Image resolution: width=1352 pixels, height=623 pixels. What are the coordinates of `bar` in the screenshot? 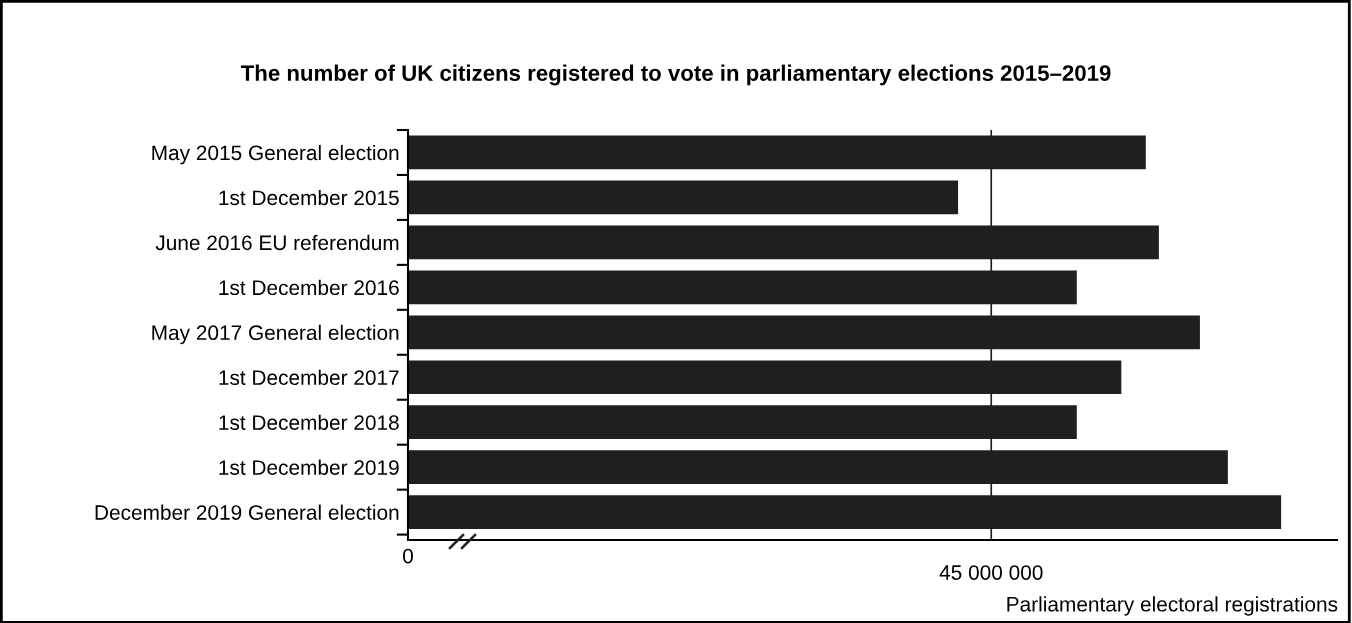 It's located at (683, 197).